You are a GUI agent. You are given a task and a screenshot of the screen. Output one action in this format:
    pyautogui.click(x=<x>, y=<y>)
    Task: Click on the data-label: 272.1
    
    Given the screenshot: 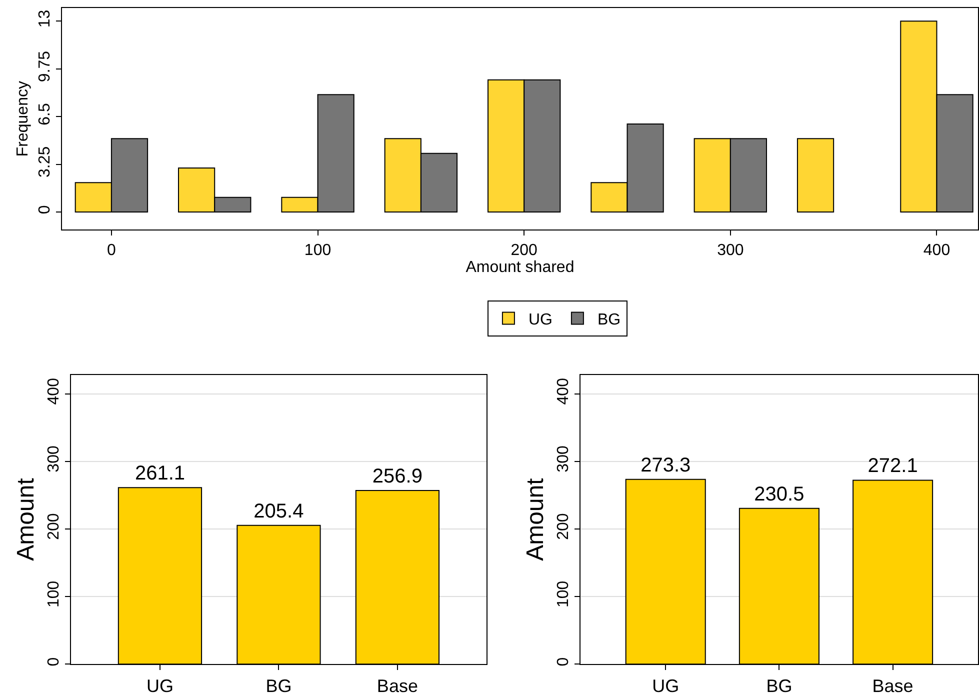 What is the action you would take?
    pyautogui.click(x=893, y=466)
    